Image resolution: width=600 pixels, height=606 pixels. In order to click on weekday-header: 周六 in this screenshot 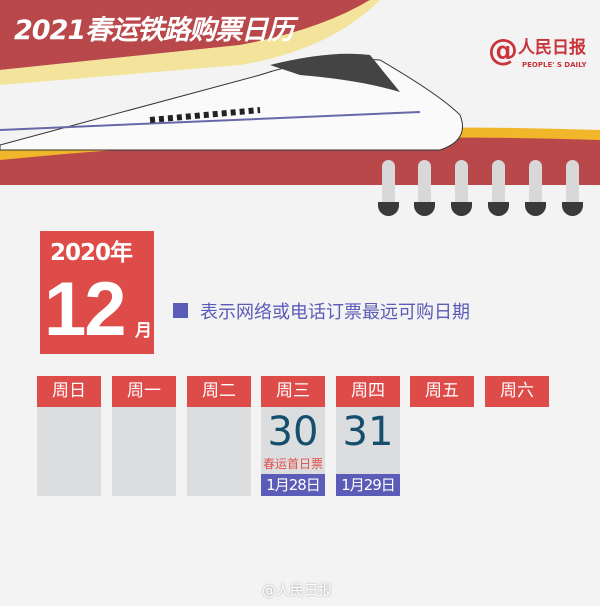, I will do `click(517, 391)`.